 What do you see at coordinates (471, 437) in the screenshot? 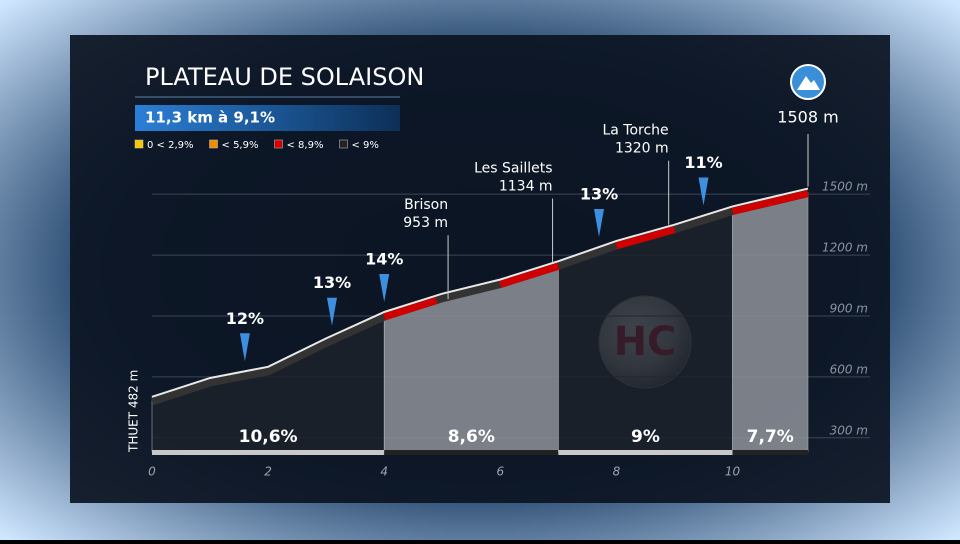
I see `section-gradient: 8,6%` at bounding box center [471, 437].